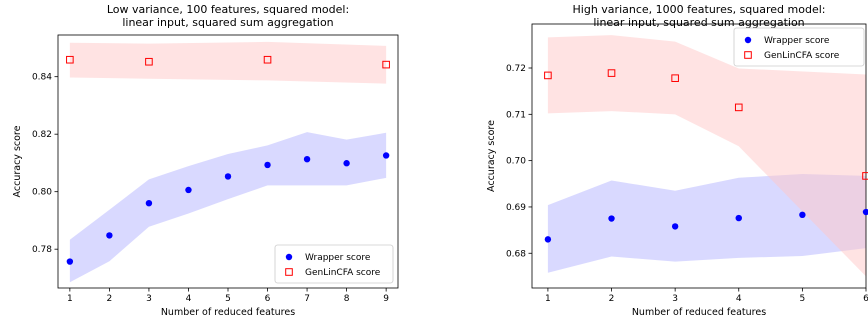 The height and width of the screenshot is (325, 868). I want to click on y-tick-label: 0.70, so click(516, 162).